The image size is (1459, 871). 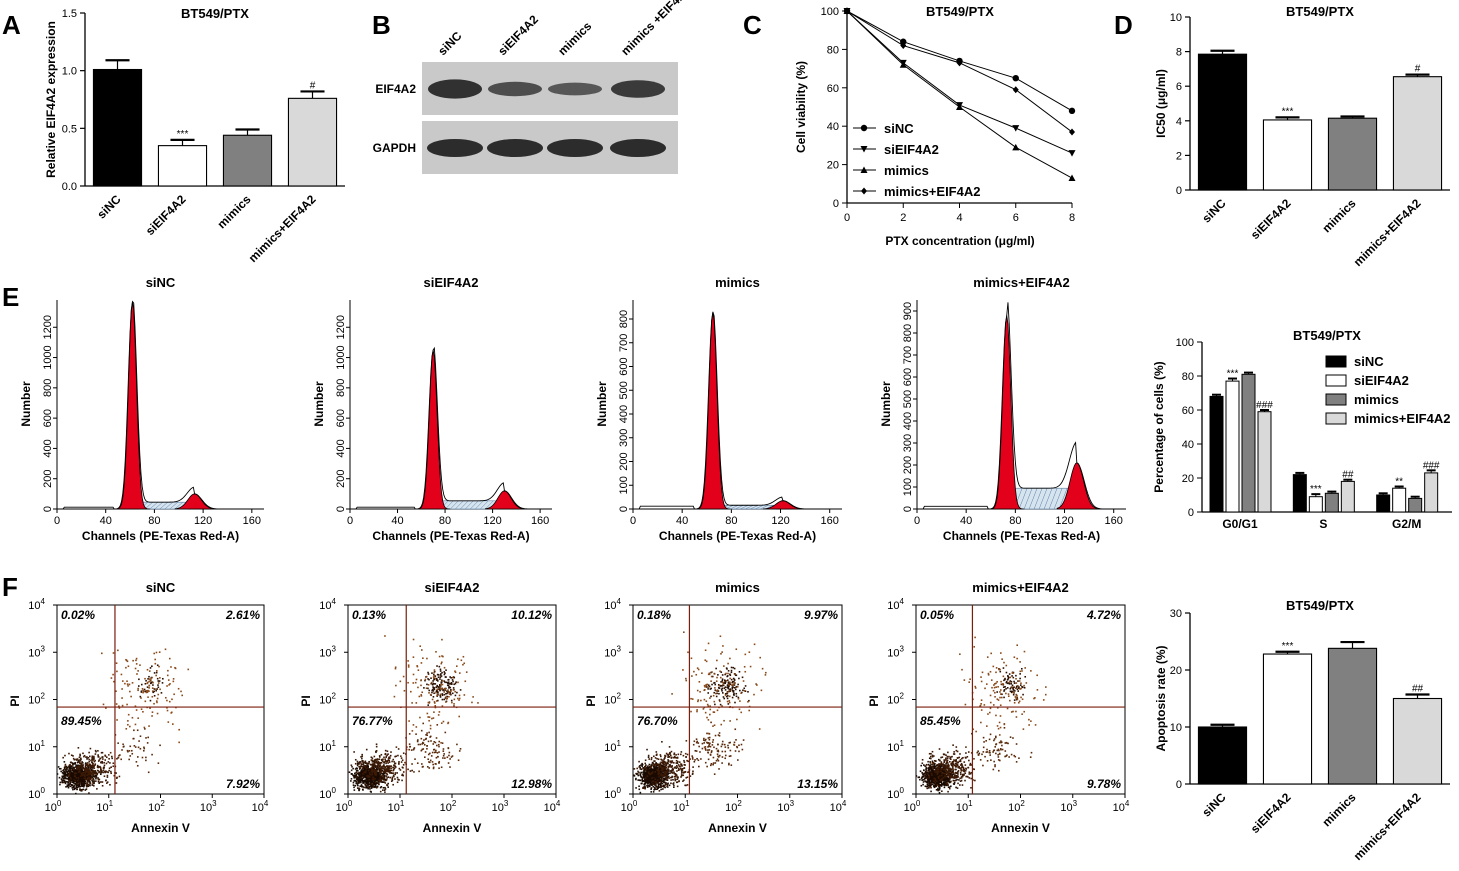 What do you see at coordinates (624, 509) in the screenshot?
I see `y-tick-label: 0` at bounding box center [624, 509].